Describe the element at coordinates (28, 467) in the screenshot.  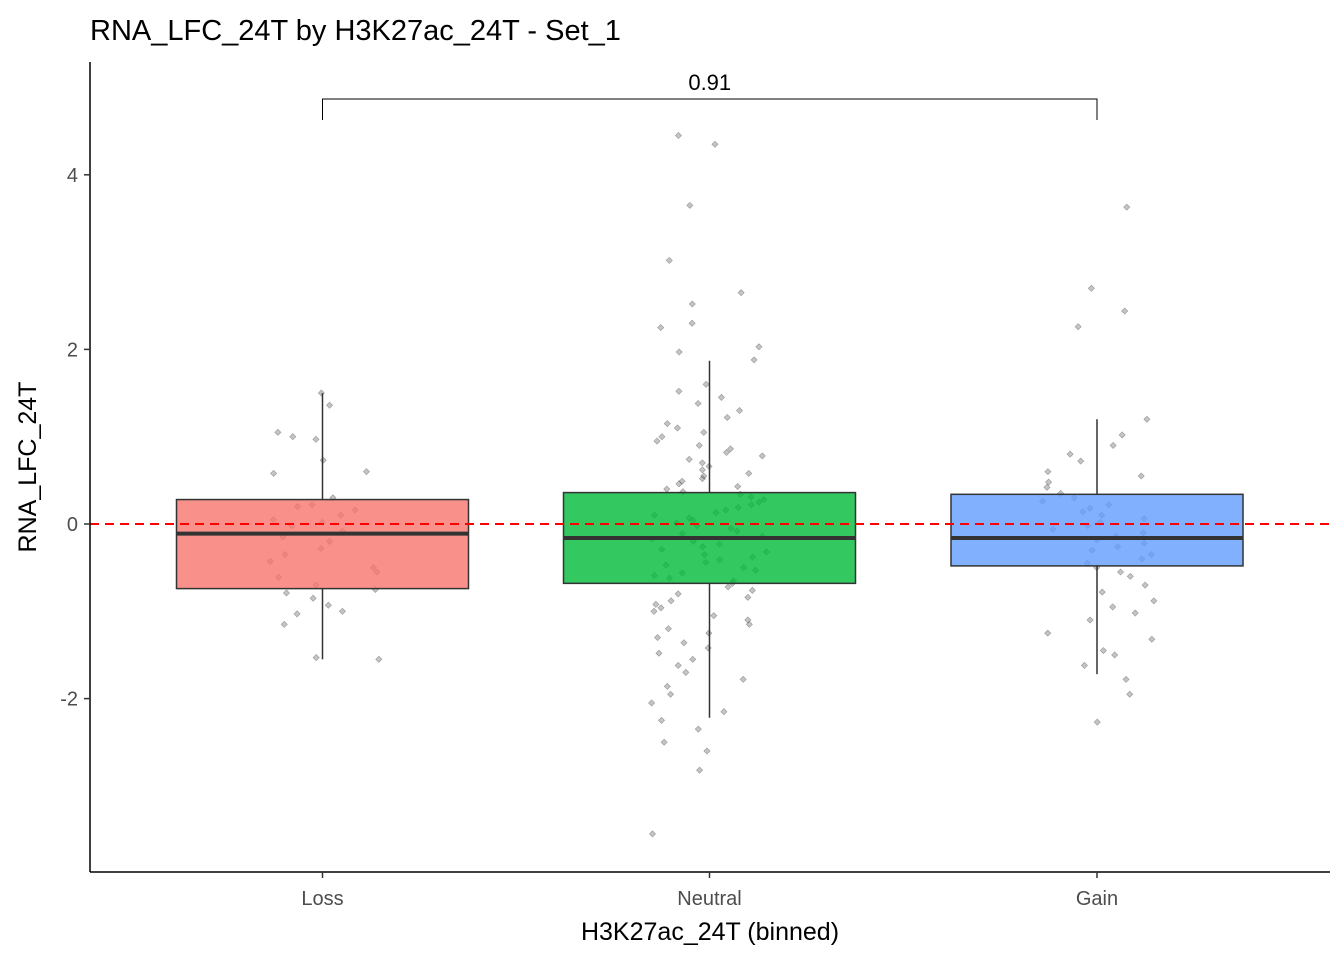
I see `y-axis-title: RNA_LFC_24T` at that location.